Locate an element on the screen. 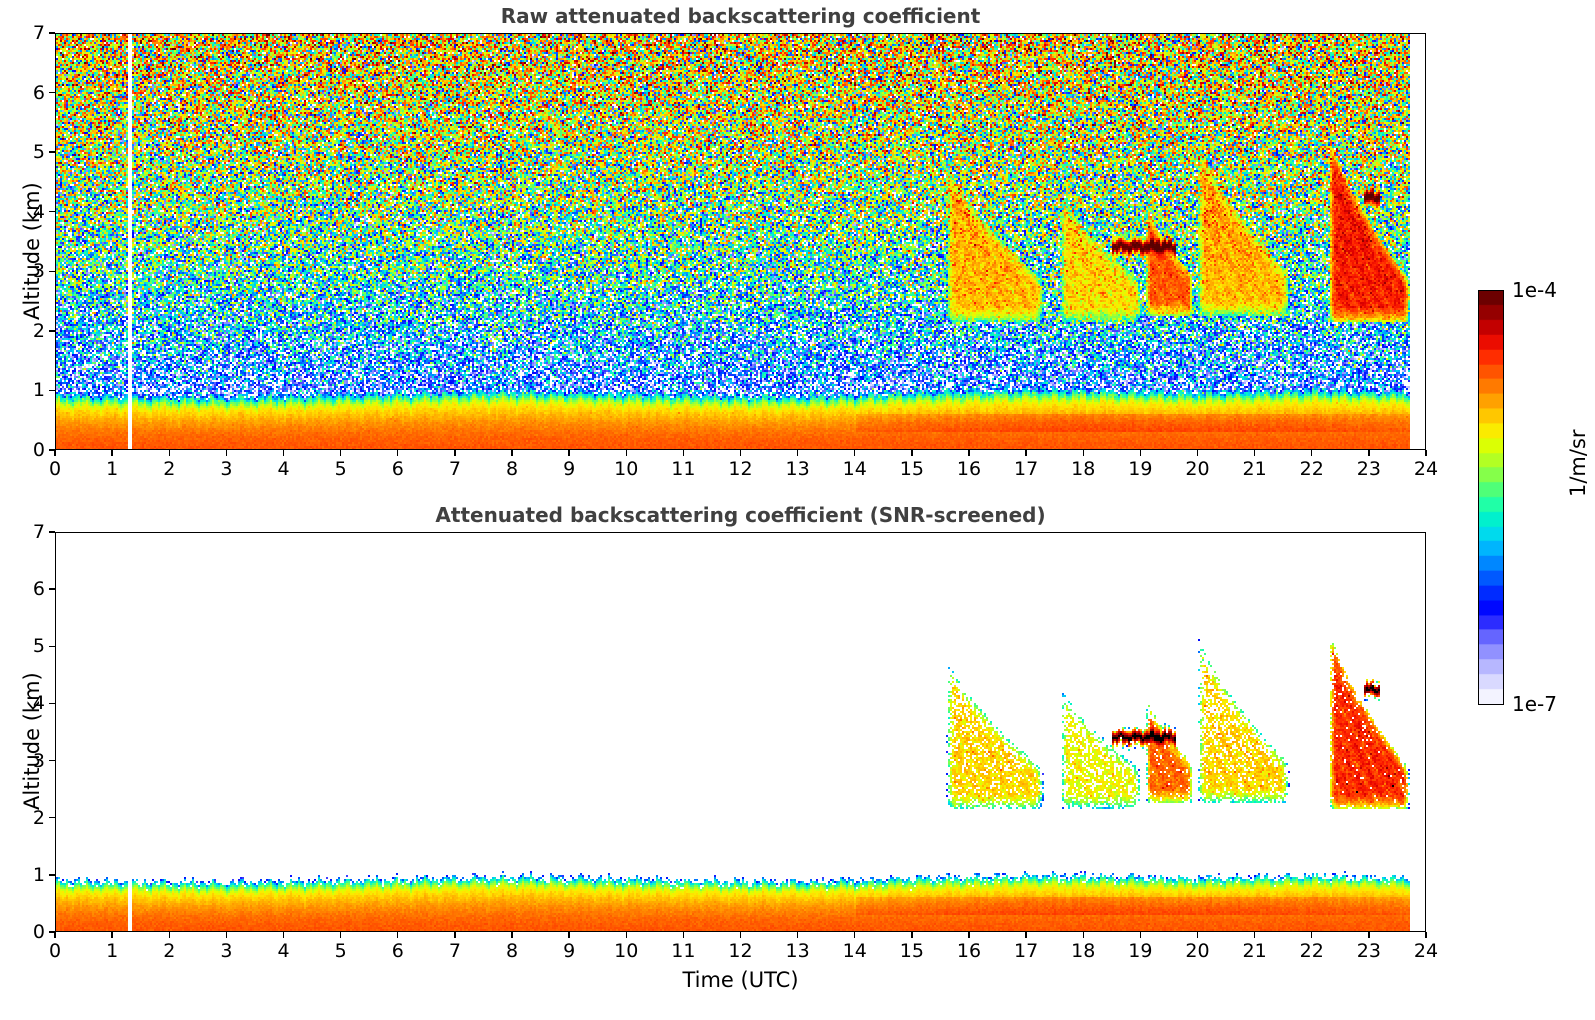  y-axis-label-raw: Altitude (km) is located at coordinates (32, 250).